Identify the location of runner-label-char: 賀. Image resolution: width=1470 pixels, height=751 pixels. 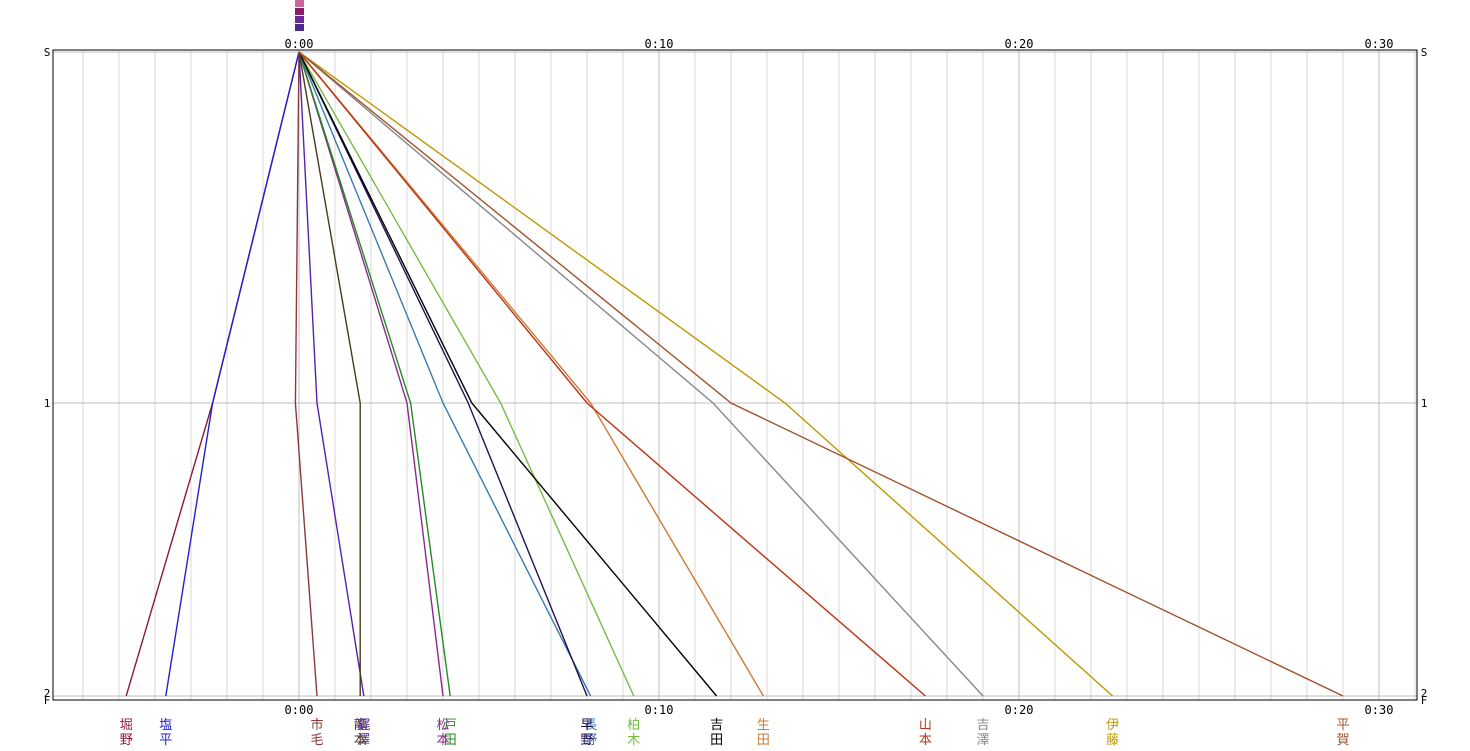
(1342, 740).